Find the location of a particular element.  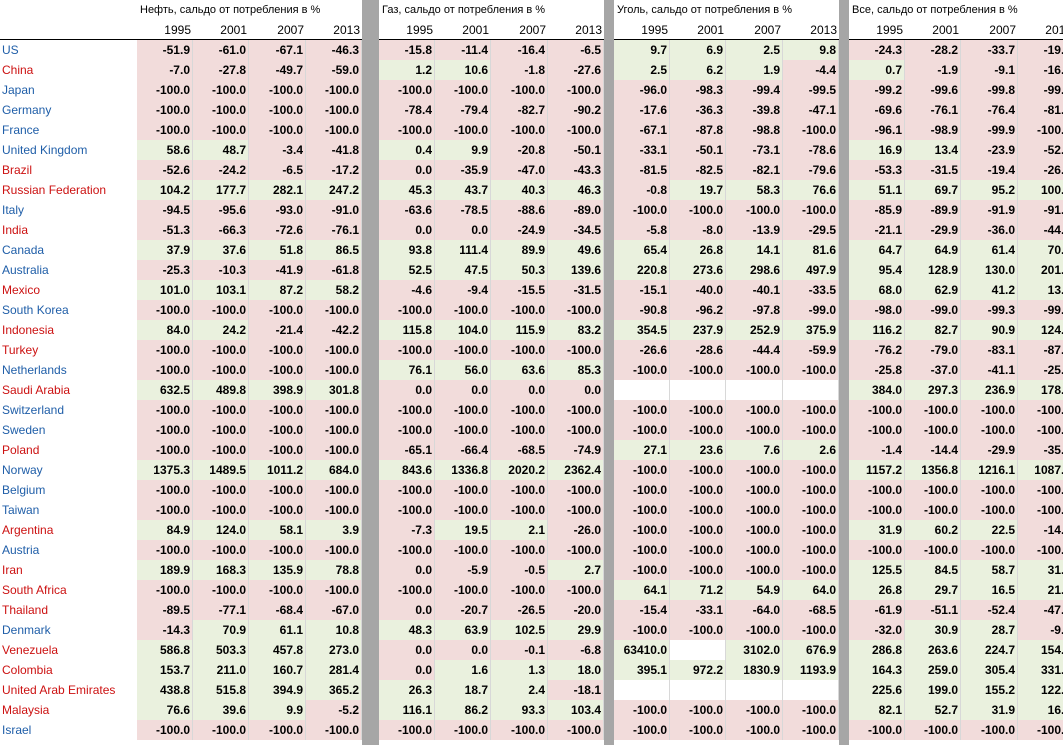

value-cell: 259.0 is located at coordinates (933, 670).